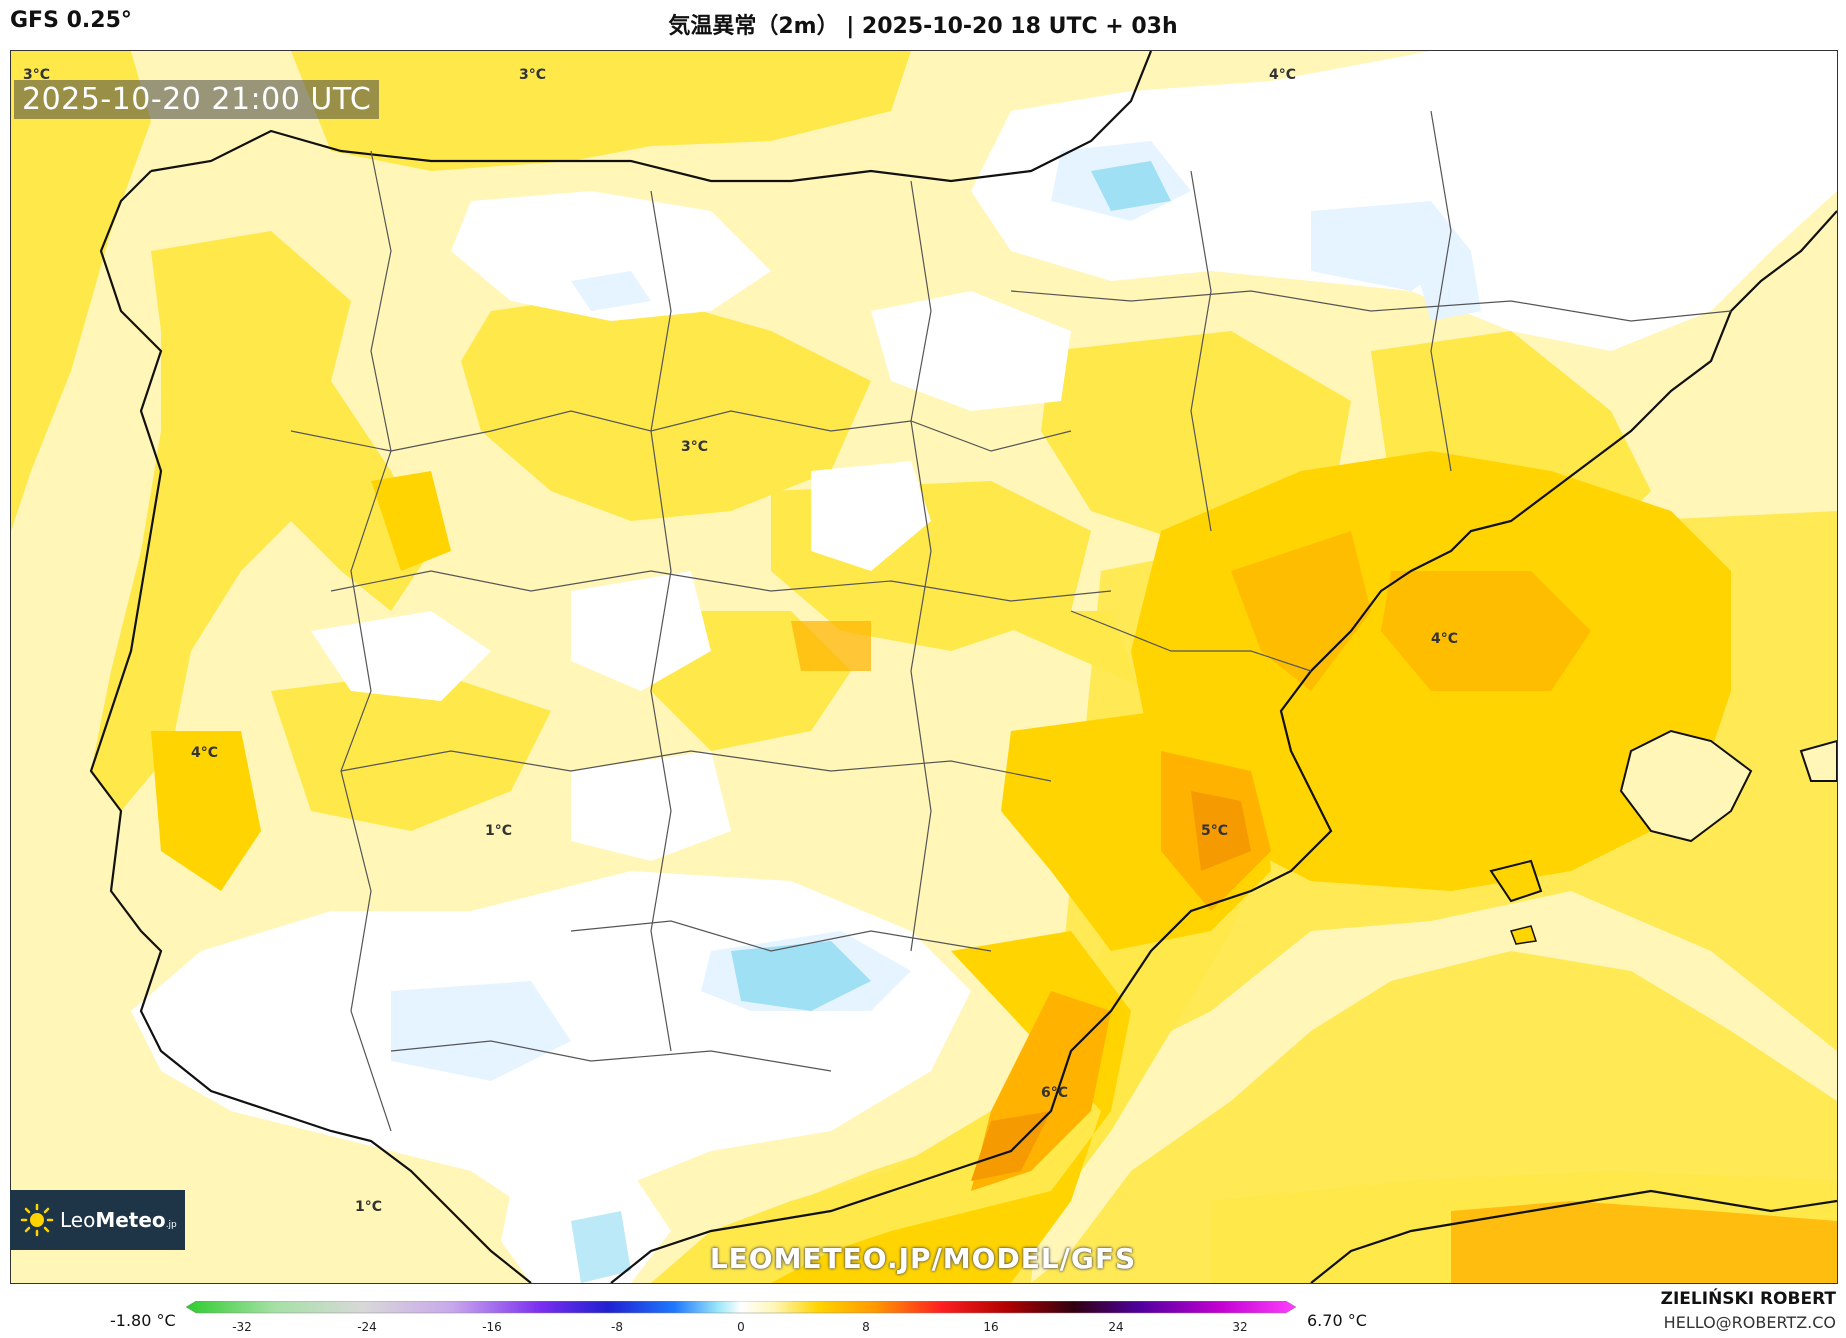 Image resolution: width=1846 pixels, height=1338 pixels. I want to click on contour-label: 6°C, so click(1054, 1093).